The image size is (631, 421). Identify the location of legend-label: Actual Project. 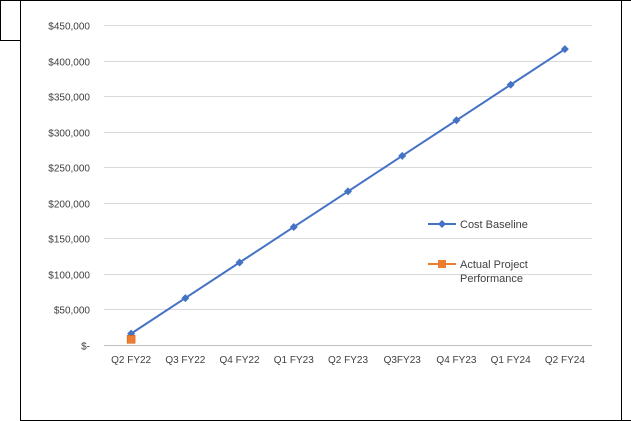
(494, 265).